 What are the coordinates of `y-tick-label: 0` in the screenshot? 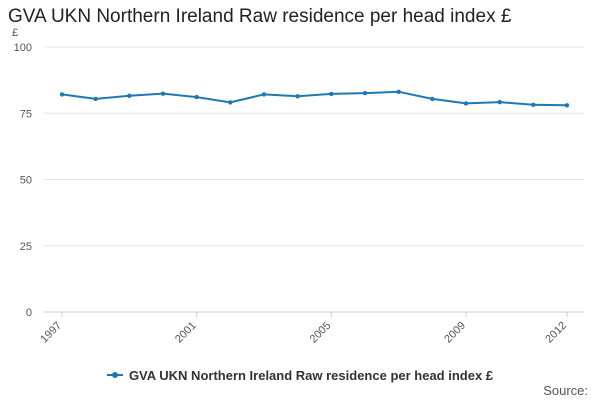 It's located at (29, 313).